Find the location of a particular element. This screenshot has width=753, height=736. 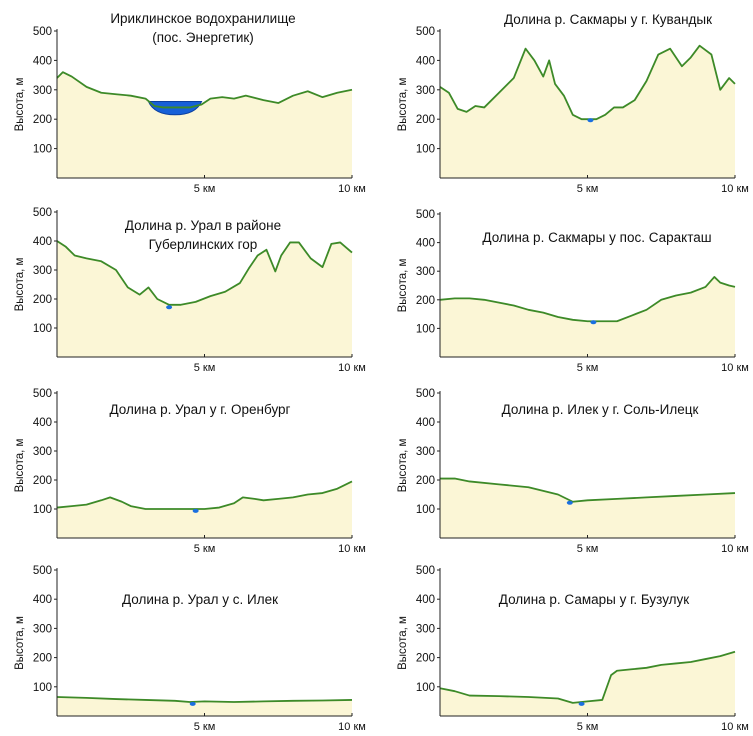

profile-7-ytick-label: 400 is located at coordinates (425, 600).